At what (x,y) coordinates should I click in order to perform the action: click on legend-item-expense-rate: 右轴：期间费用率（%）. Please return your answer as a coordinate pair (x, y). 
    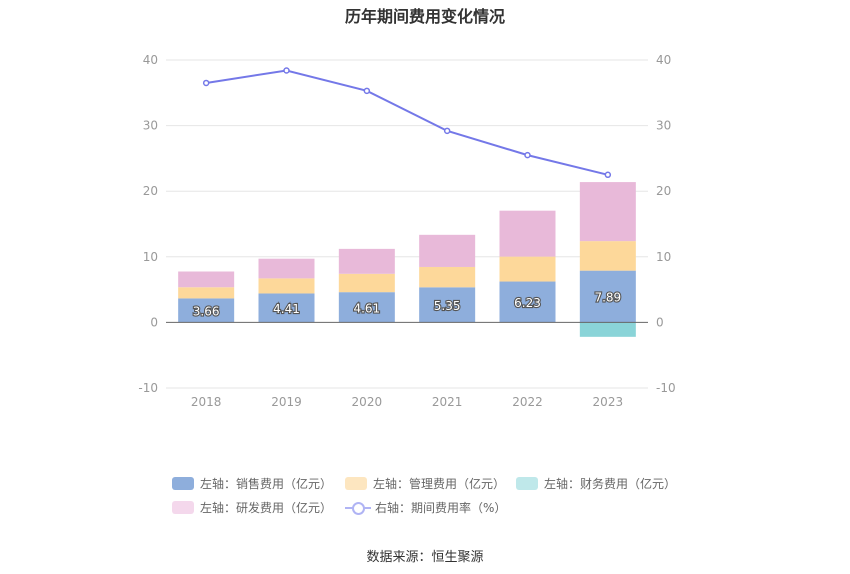
    Looking at the image, I should click on (425, 507).